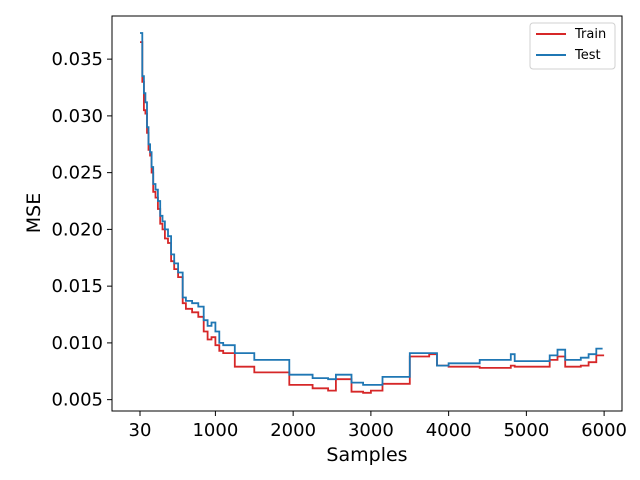  I want to click on y-tick-label: 0.005, so click(77, 400).